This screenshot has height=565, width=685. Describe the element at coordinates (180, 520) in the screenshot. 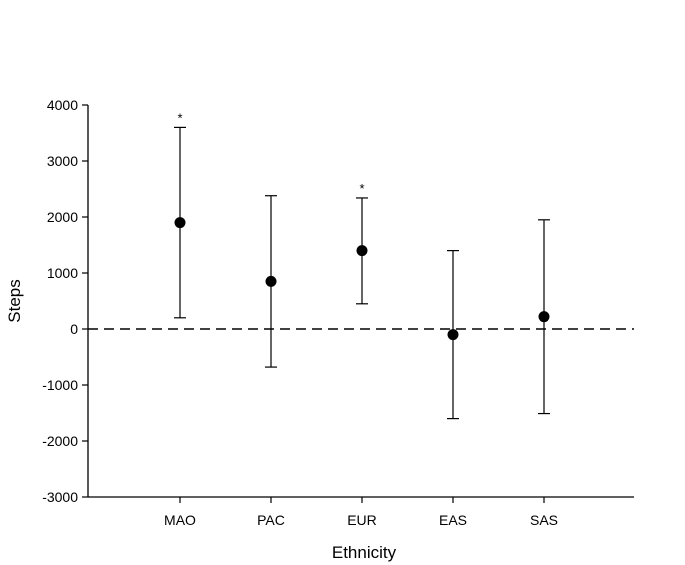

I see `x-tick-label-mao: MAO` at that location.